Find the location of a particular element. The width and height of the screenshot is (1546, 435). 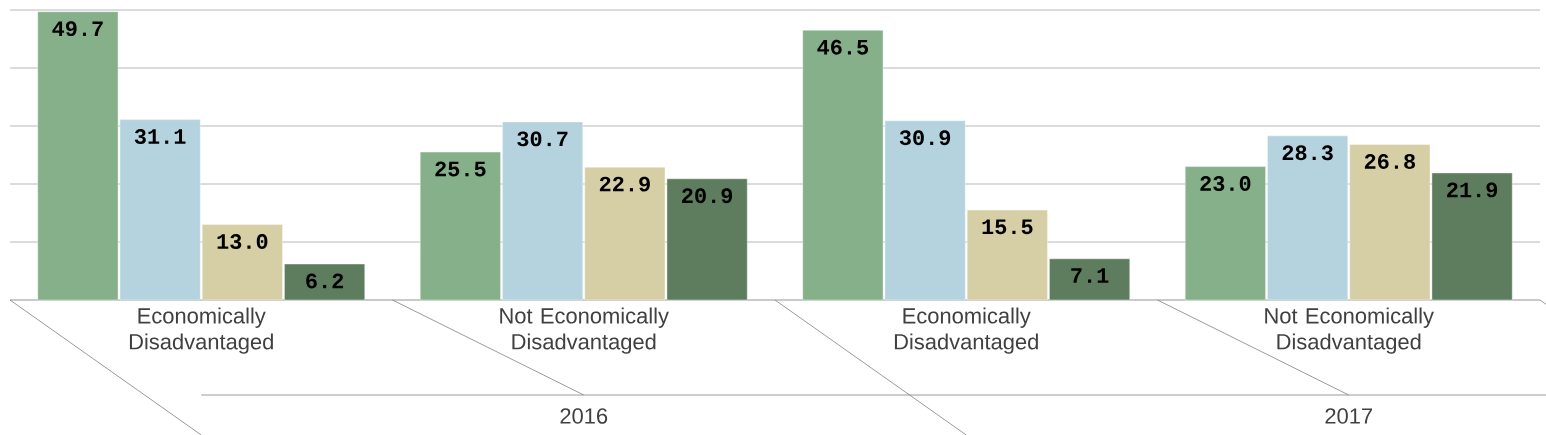

data-label: 20.9 is located at coordinates (707, 196).